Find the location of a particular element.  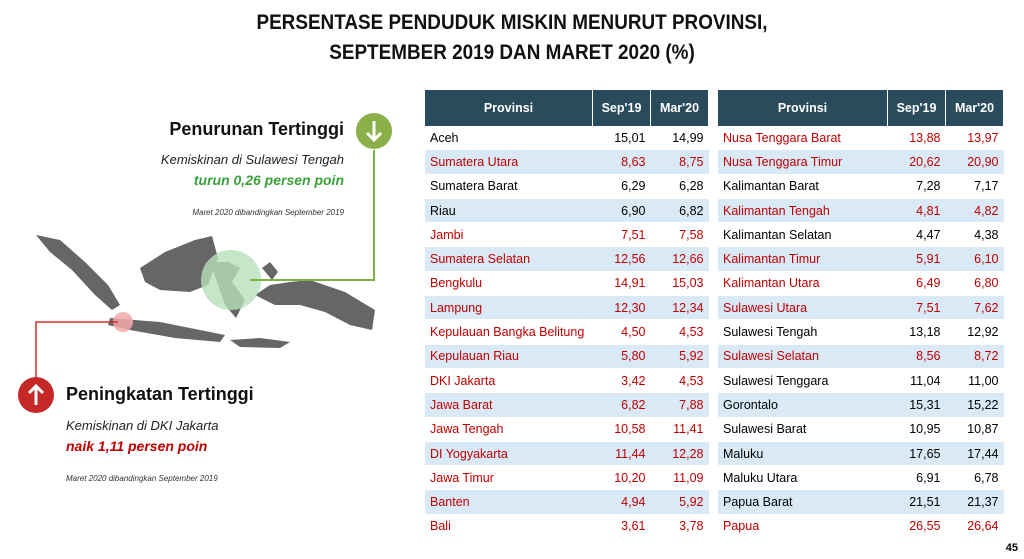

table-cell: 11,09 is located at coordinates (679, 478).